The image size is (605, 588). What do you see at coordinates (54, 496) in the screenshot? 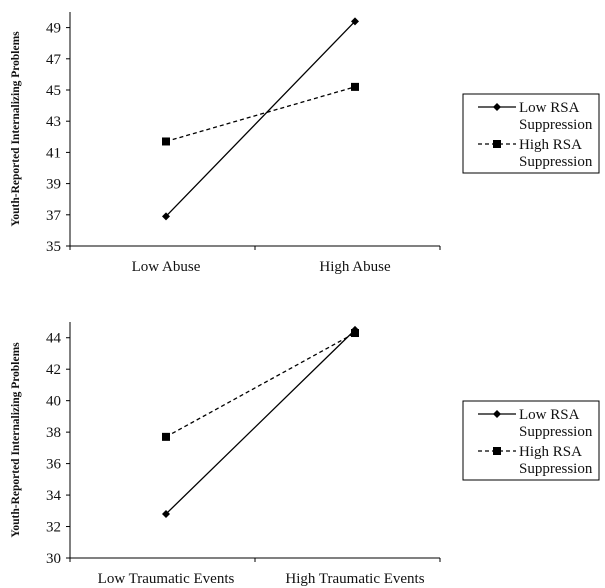
I see `y-tick-label: 34` at bounding box center [54, 496].